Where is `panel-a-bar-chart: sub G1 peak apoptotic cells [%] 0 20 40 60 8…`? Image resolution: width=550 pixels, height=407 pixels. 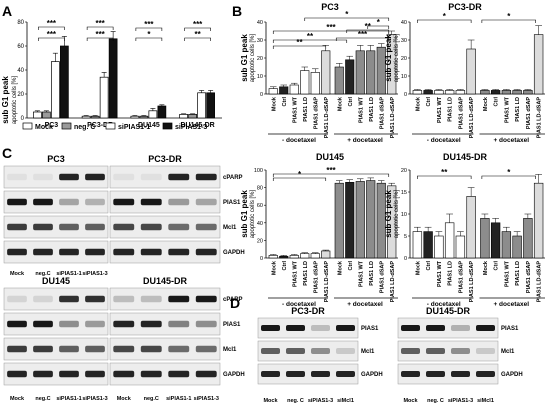 panel-a-bar-chart: sub G1 peak apoptotic cells [%] 0 20 40 60 8… is located at coordinates (111, 75).